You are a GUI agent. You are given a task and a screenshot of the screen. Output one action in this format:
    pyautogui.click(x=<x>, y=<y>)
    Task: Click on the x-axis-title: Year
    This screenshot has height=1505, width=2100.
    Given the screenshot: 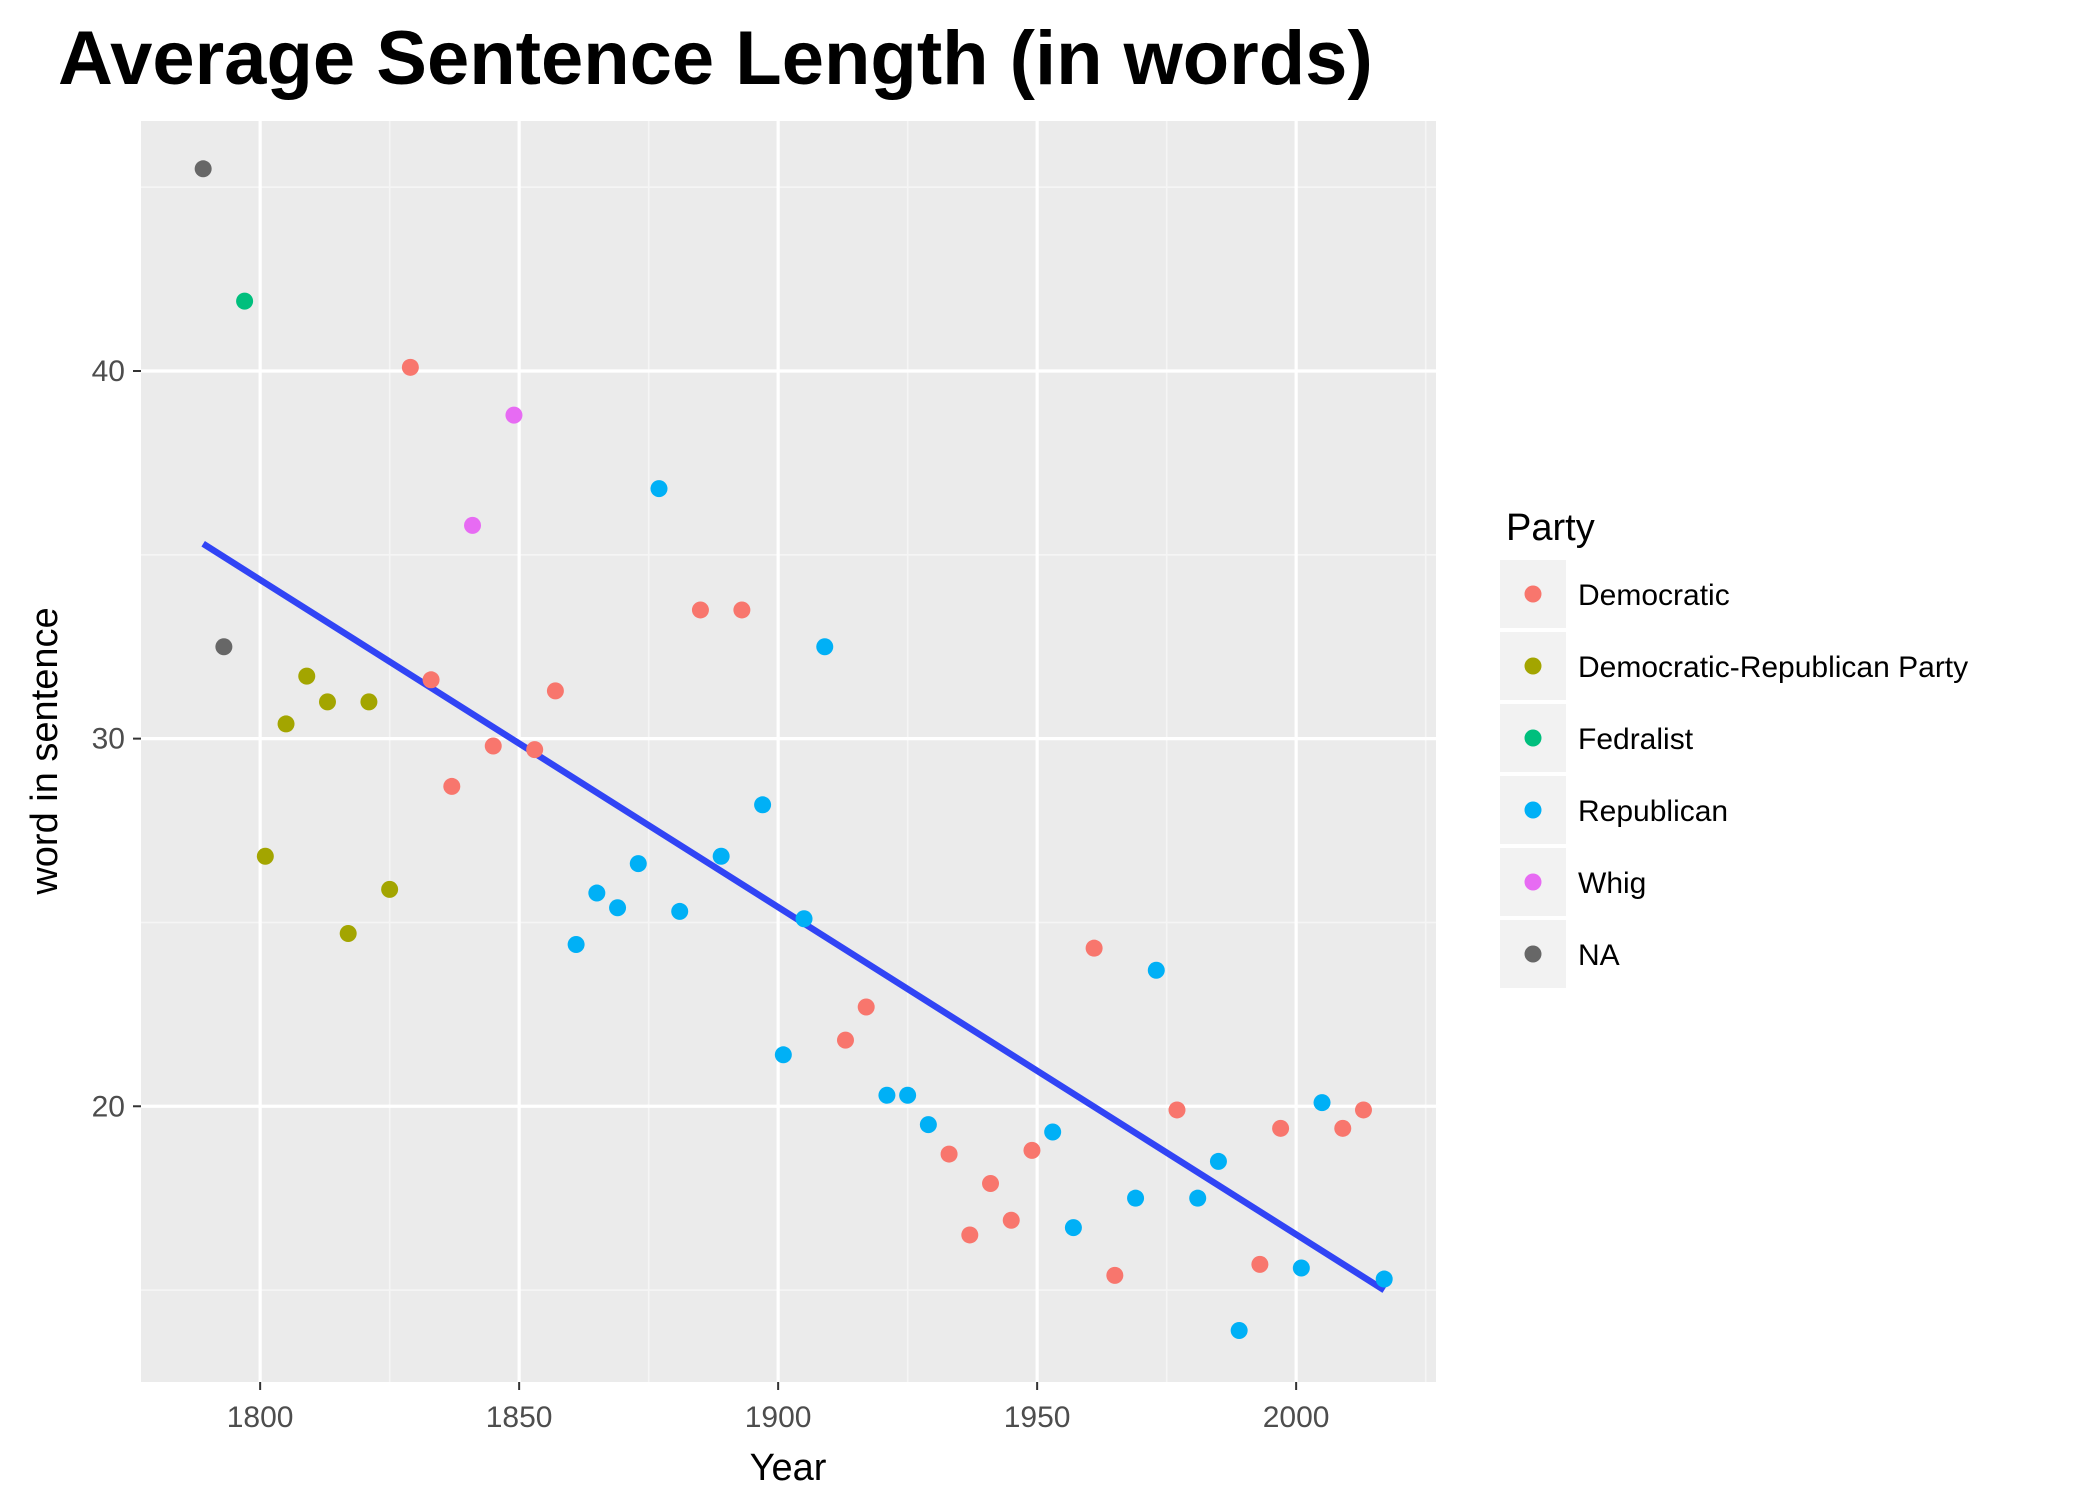 What is the action you would take?
    pyautogui.click(x=788, y=1468)
    